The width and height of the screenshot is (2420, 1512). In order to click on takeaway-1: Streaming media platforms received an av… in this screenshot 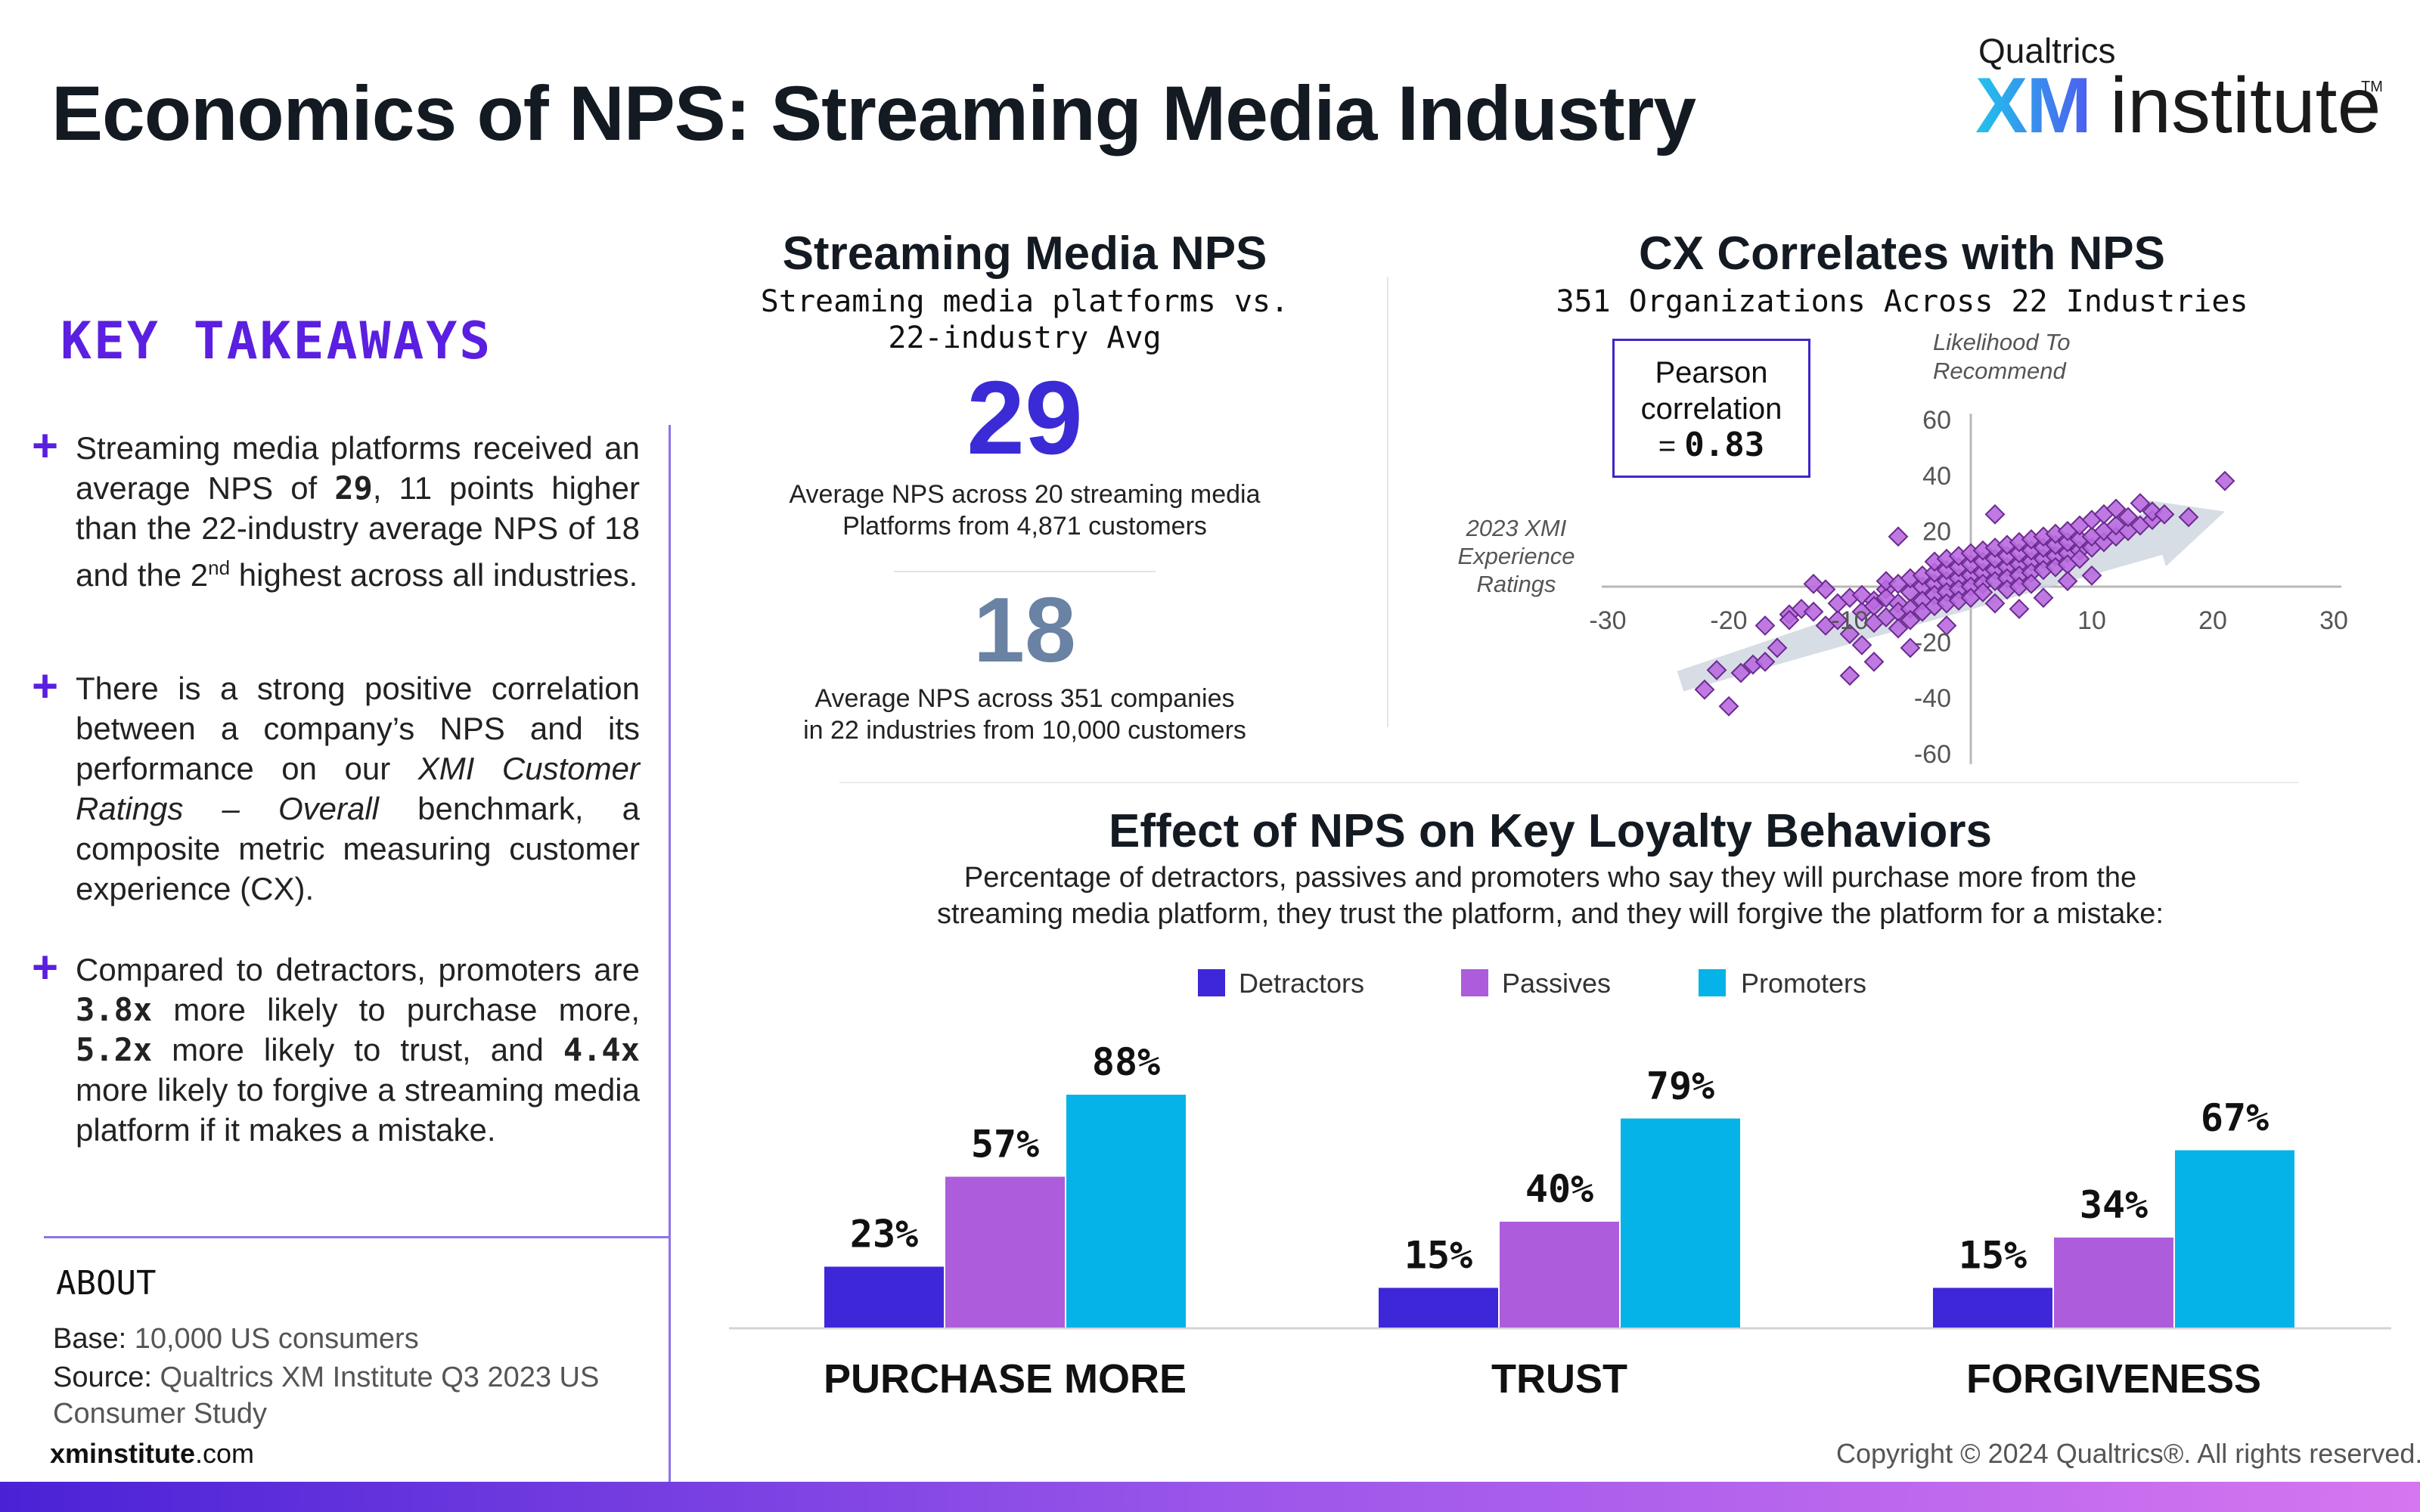, I will do `click(358, 511)`.